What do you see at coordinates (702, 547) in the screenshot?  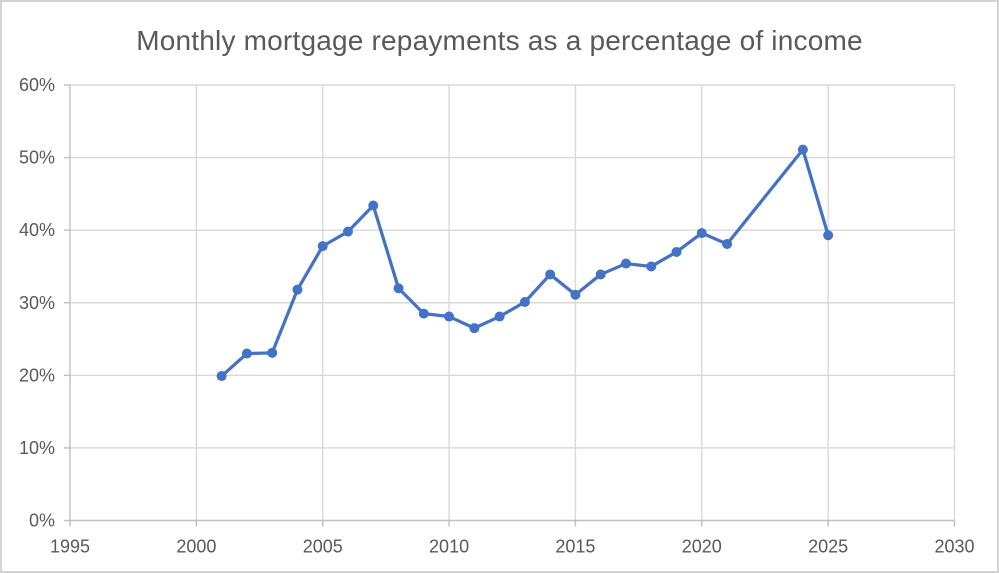 I see `x-tick-label: 2020` at bounding box center [702, 547].